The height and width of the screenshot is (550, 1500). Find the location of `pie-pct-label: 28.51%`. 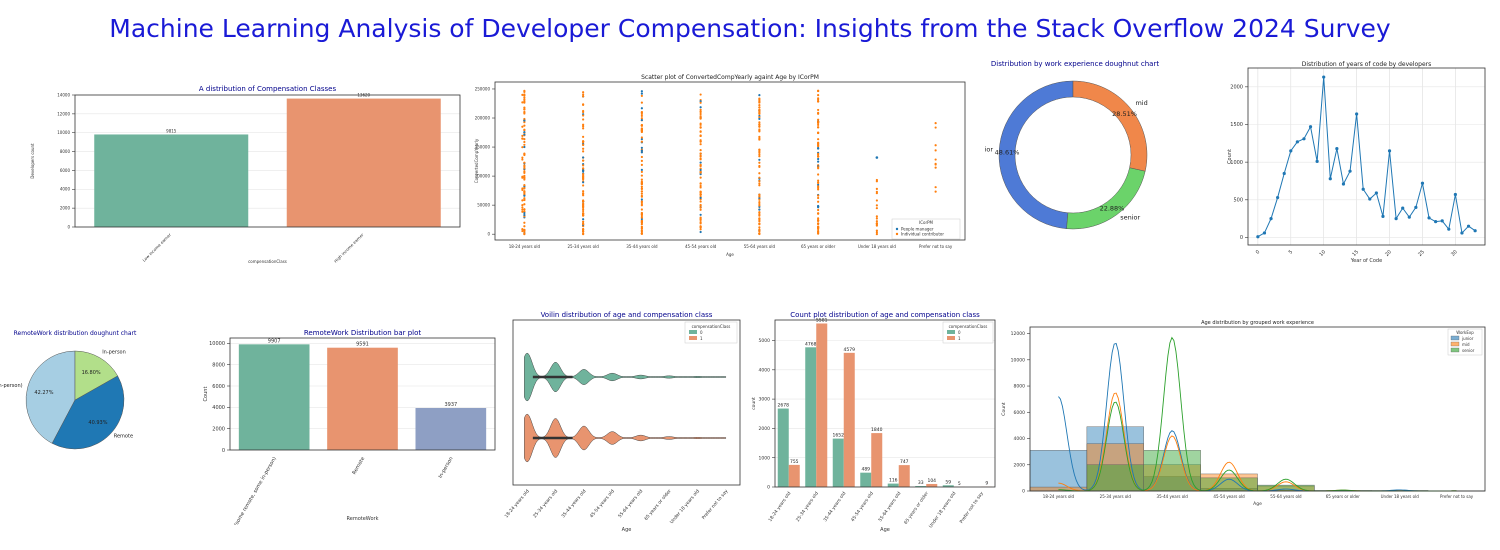

pie-pct-label: 28.51% is located at coordinates (1124, 114).